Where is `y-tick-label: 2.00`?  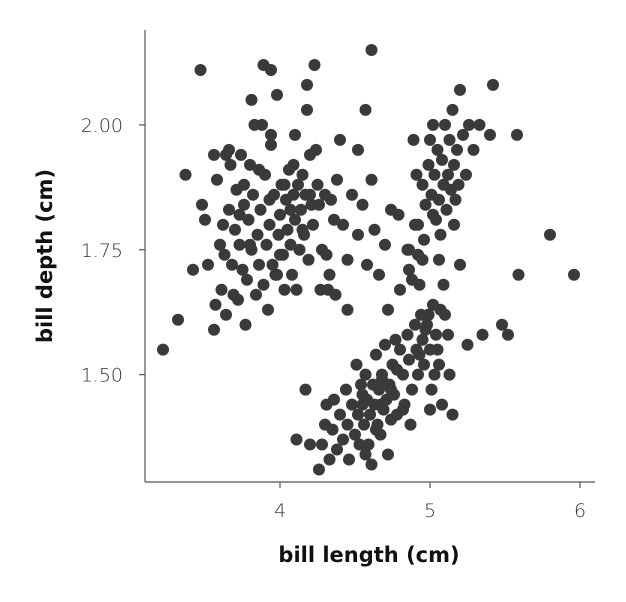 y-tick-label: 2.00 is located at coordinates (102, 126).